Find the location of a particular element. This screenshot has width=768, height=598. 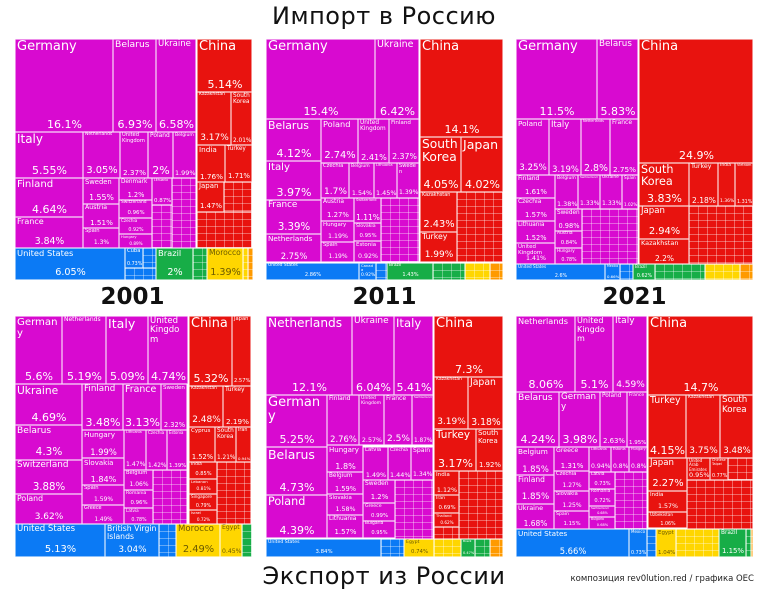

tile-sweden: Sweden 0.98% is located at coordinates (568, 220).